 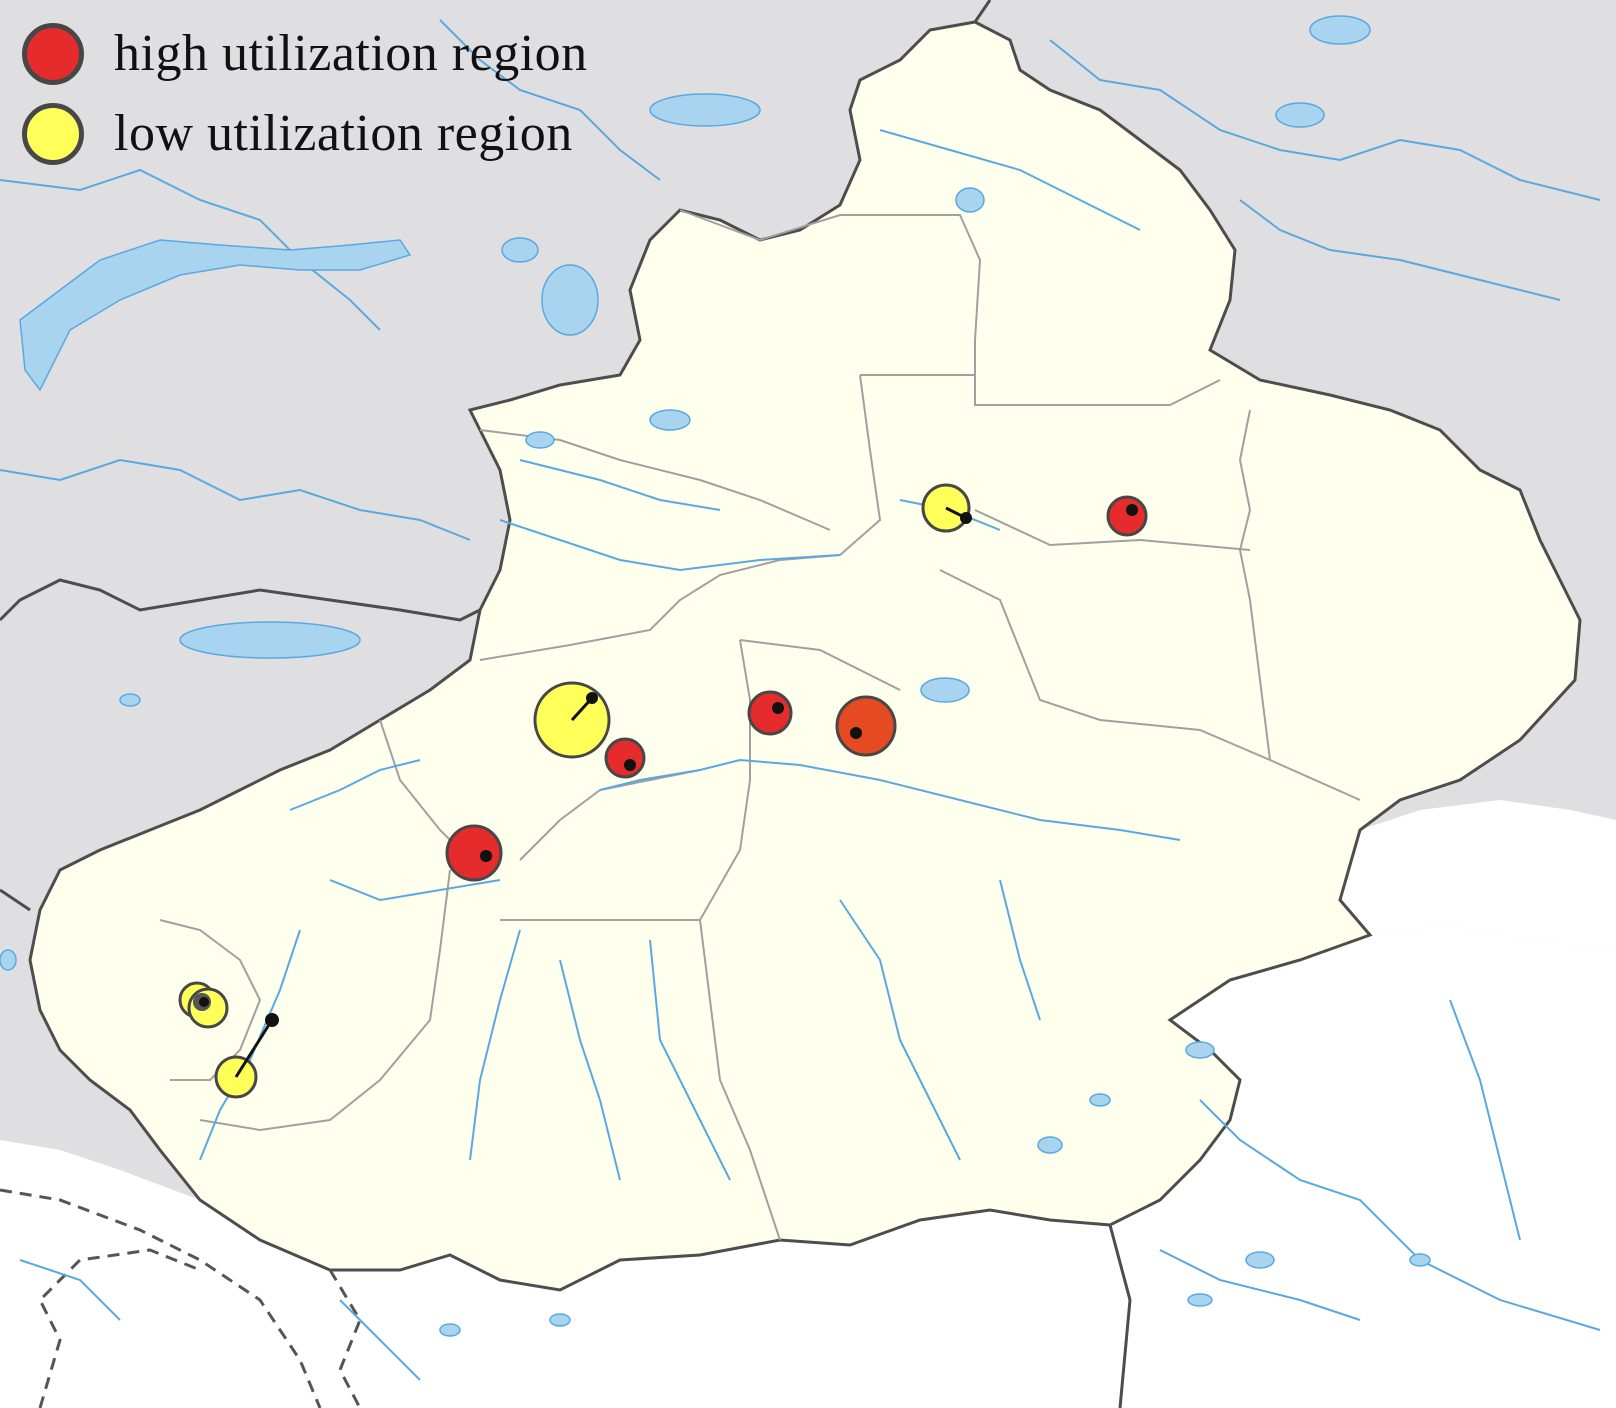 I want to click on border-south-east, so click(x=1120, y=1316).